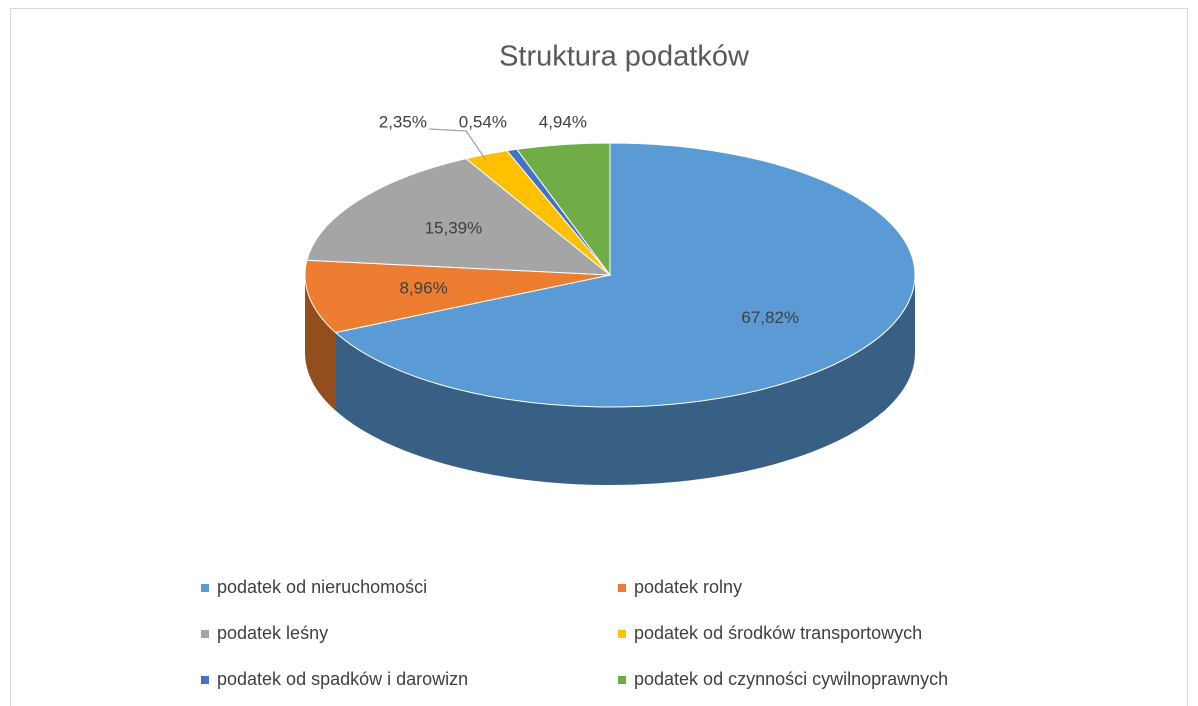 This screenshot has width=1198, height=706. I want to click on data-label: 67,82%, so click(770, 317).